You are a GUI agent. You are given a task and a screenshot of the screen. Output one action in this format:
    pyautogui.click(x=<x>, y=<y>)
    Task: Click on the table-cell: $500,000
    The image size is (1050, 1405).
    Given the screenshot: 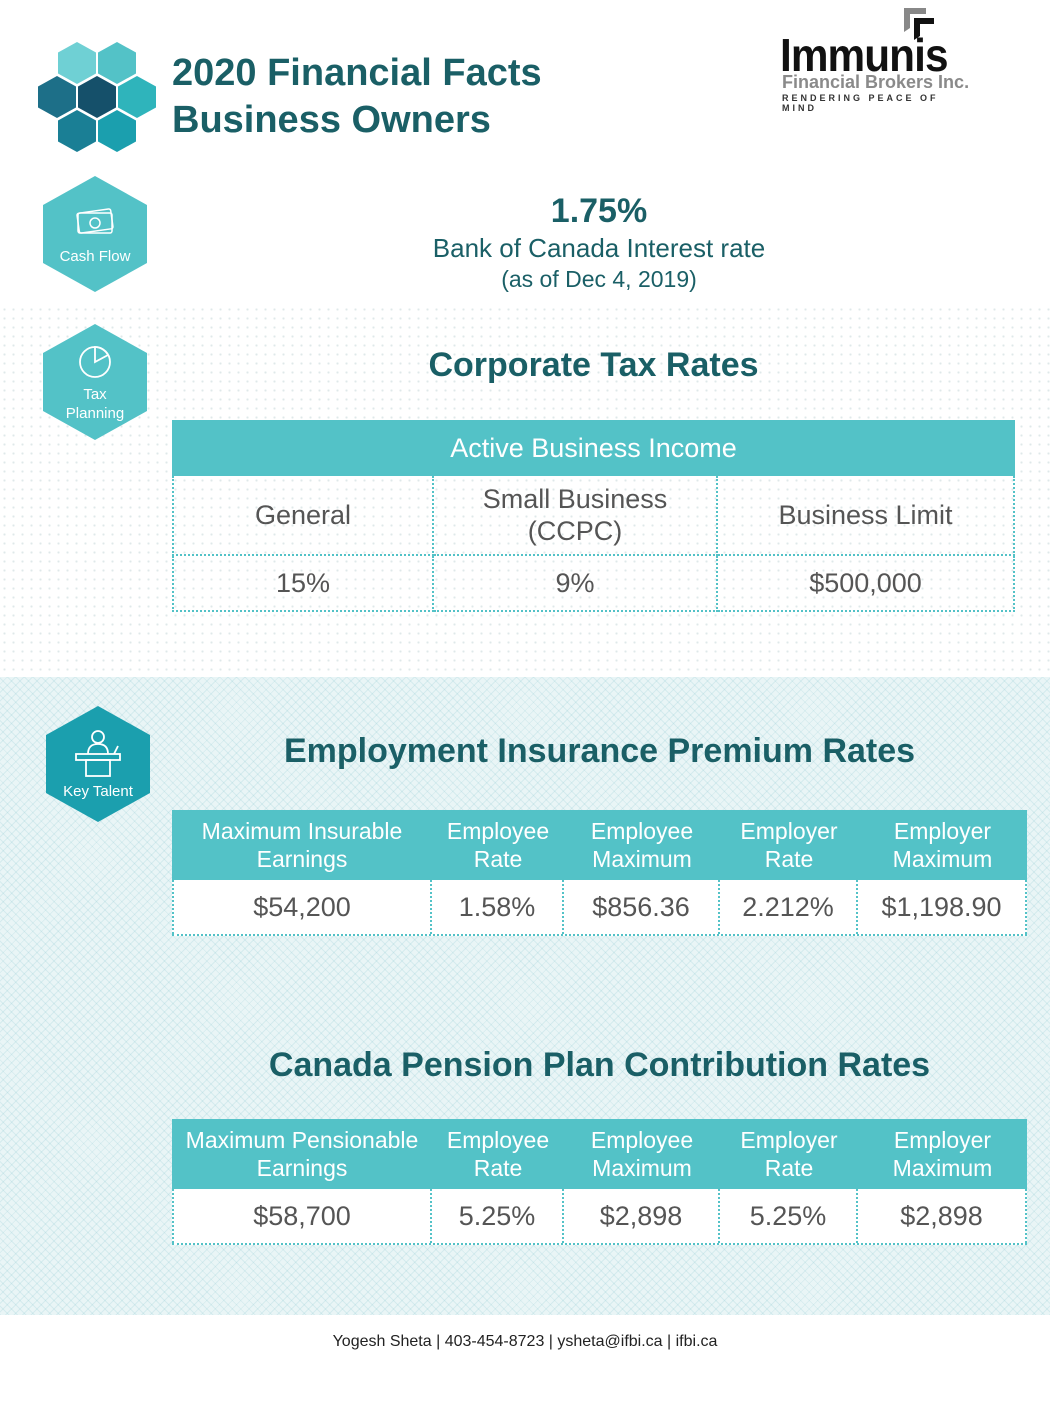 What is the action you would take?
    pyautogui.click(x=866, y=584)
    